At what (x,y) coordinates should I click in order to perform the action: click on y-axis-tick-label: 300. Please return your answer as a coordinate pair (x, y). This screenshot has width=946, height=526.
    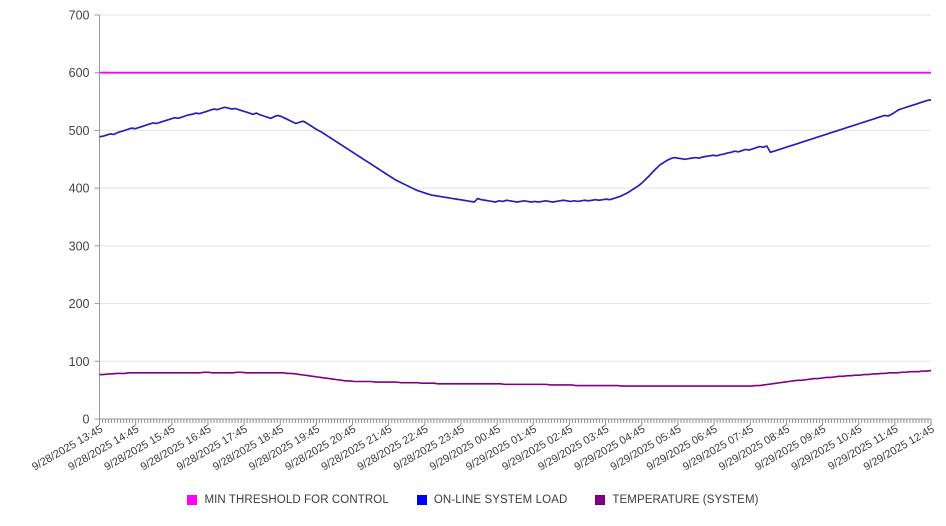
    Looking at the image, I should click on (79, 246).